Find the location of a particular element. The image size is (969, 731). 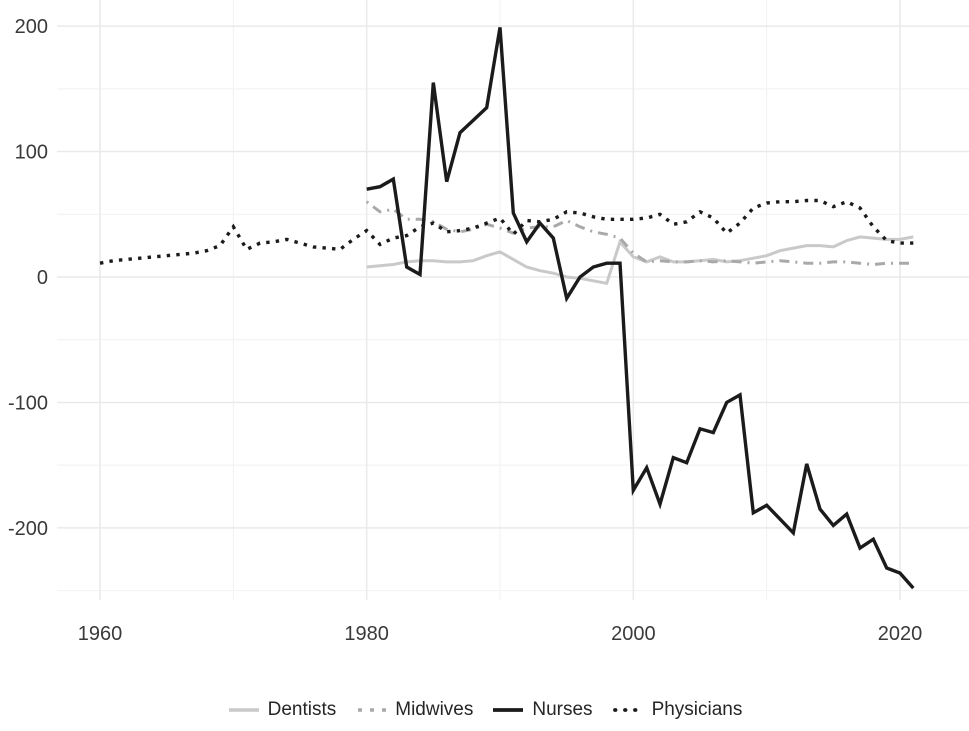

y-tick-label: -200 is located at coordinates (28, 529).